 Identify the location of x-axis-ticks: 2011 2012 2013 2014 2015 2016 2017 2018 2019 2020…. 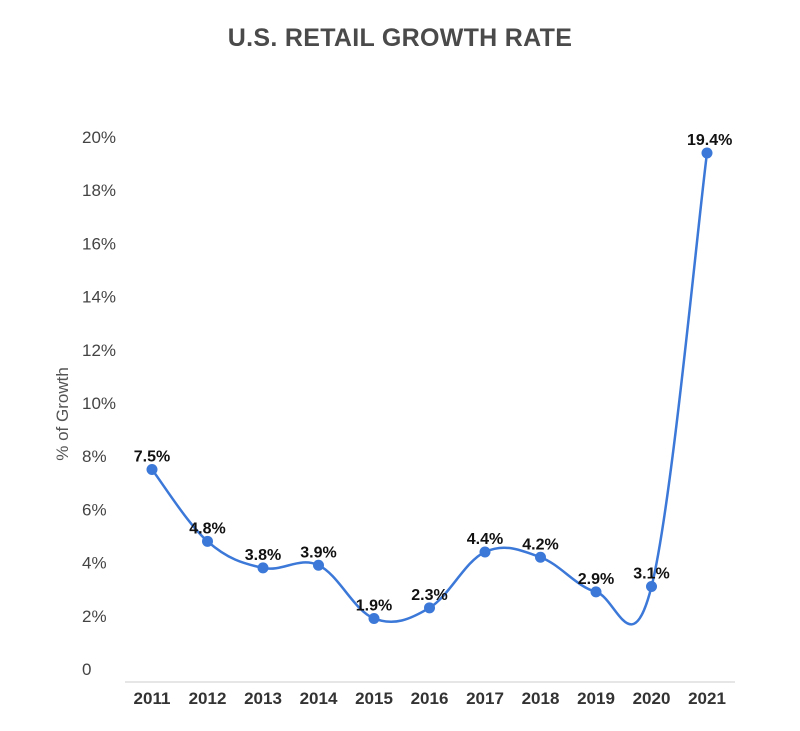
(430, 698).